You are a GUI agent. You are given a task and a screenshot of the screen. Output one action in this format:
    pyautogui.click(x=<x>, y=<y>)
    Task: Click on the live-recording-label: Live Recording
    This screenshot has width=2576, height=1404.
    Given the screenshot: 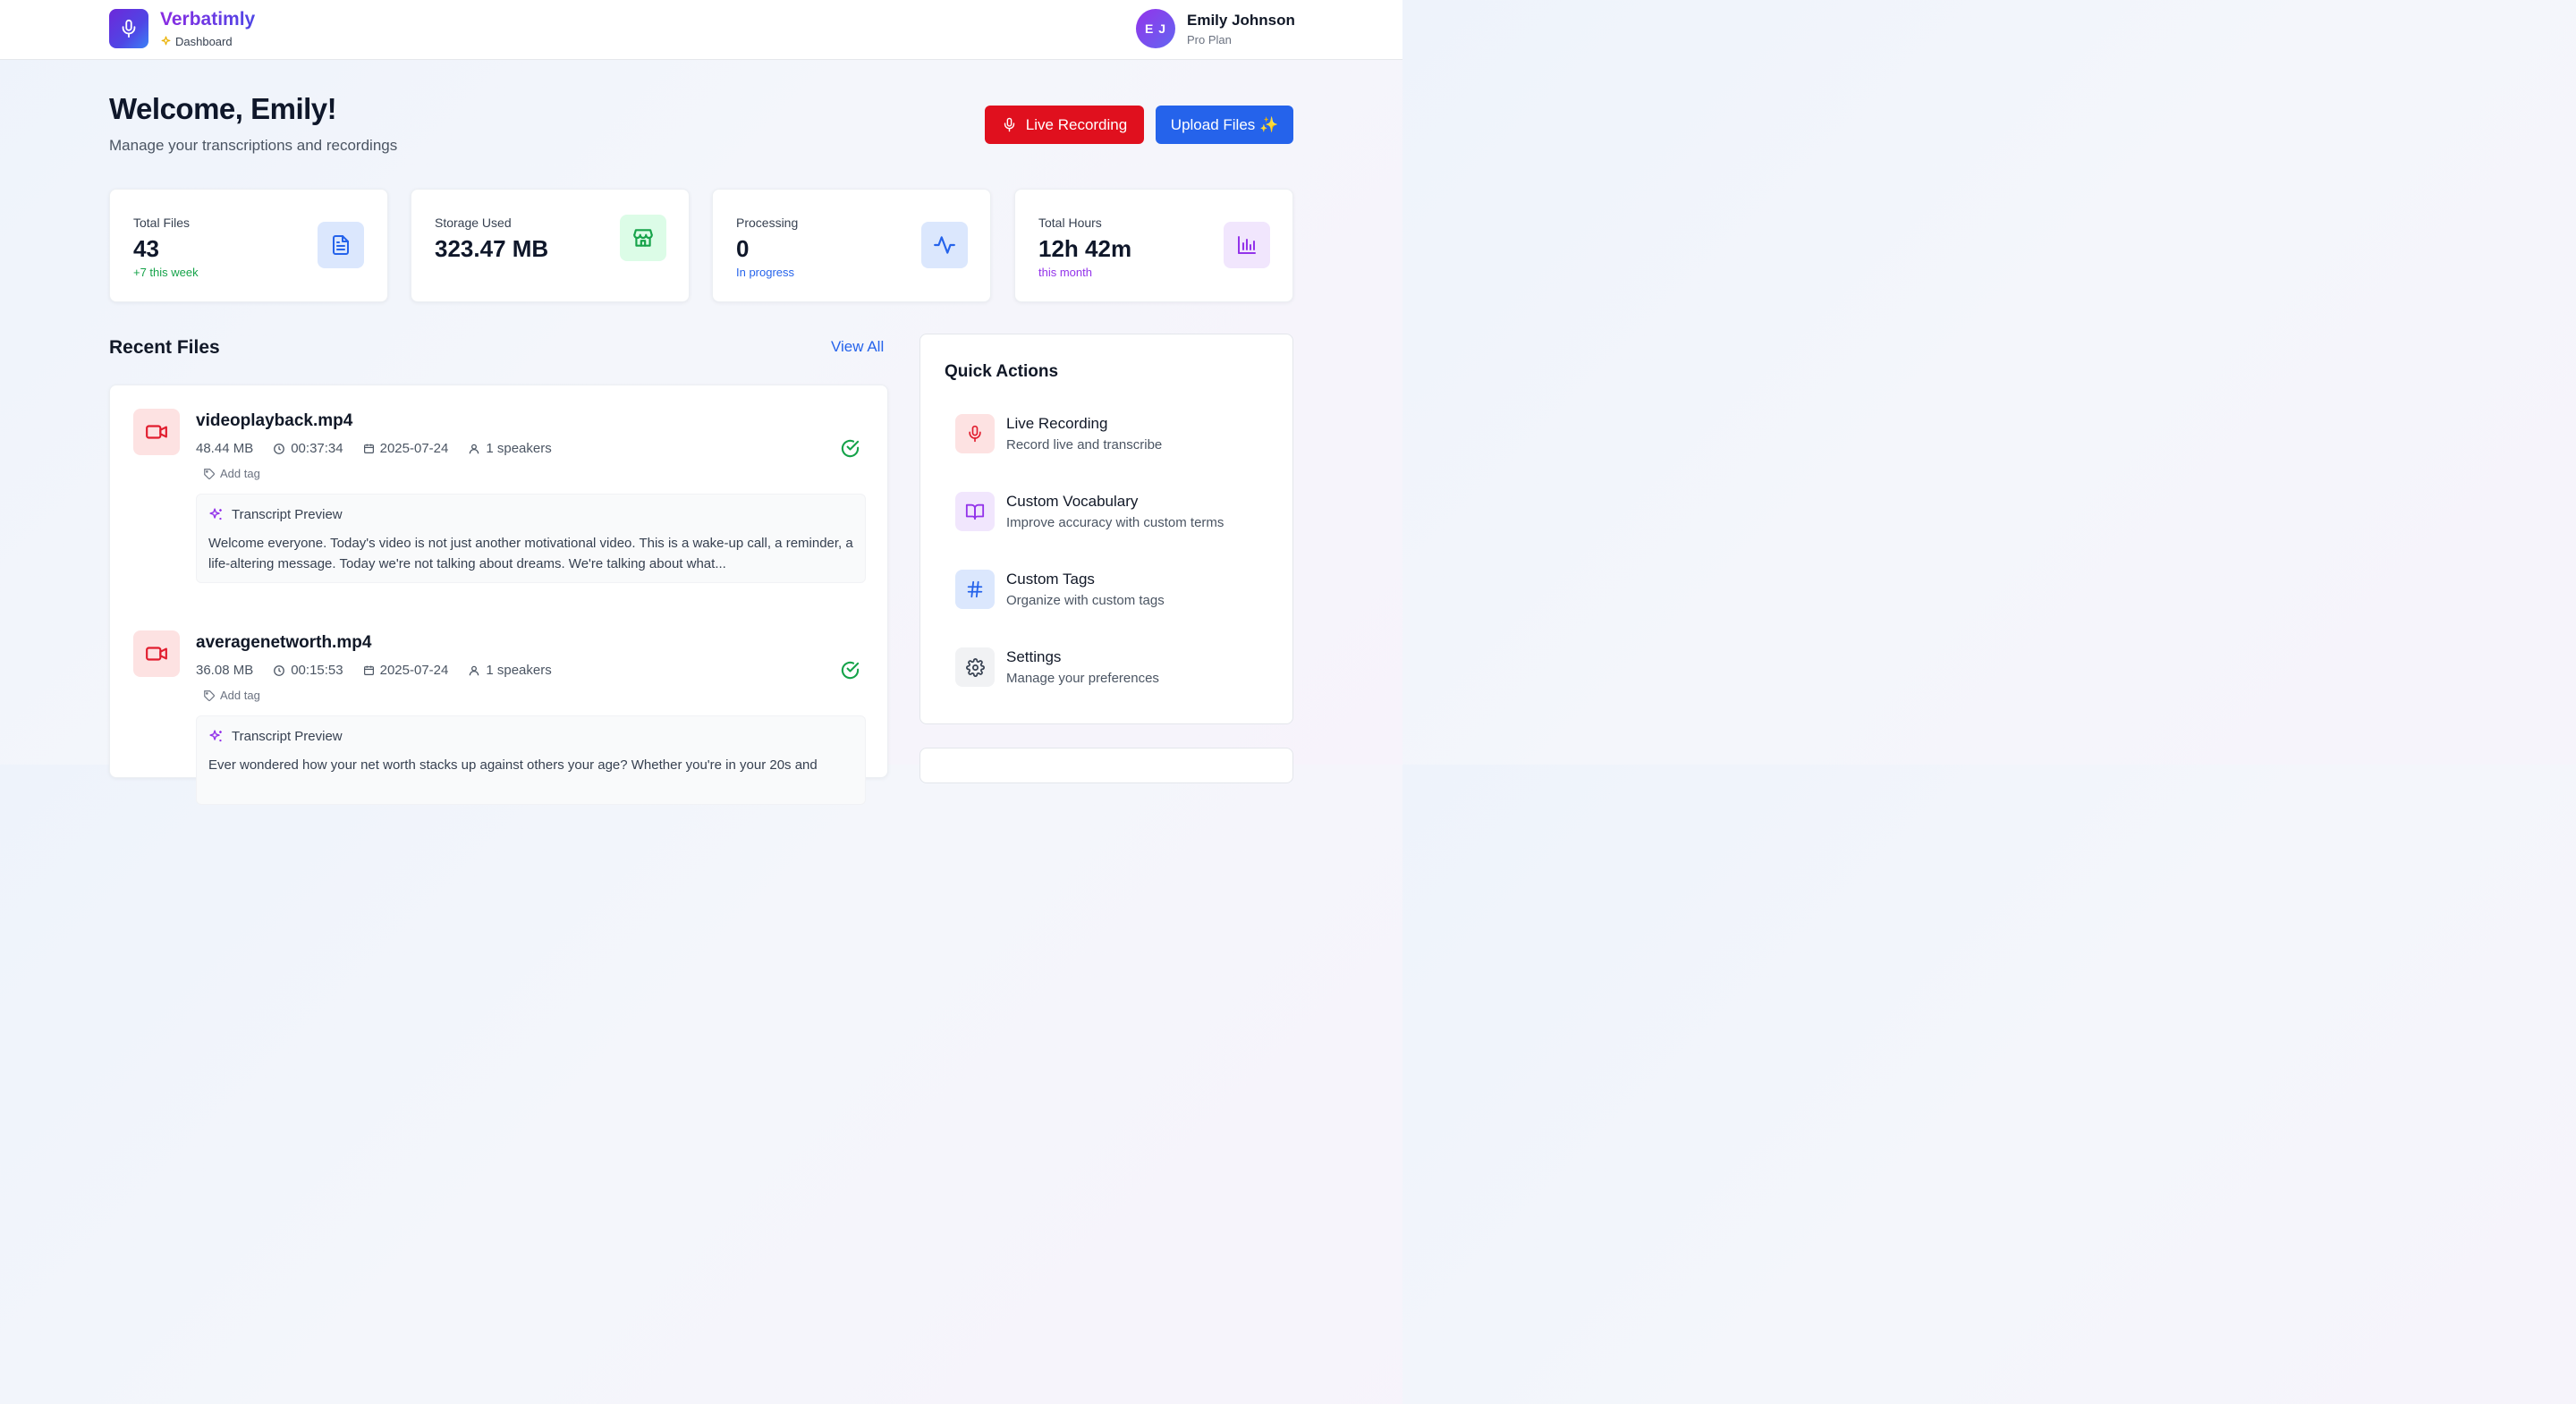 What is the action you would take?
    pyautogui.click(x=1076, y=124)
    